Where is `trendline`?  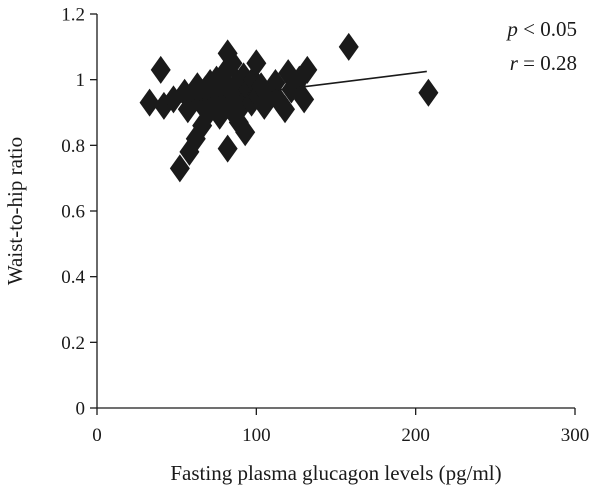 trendline is located at coordinates (288, 88).